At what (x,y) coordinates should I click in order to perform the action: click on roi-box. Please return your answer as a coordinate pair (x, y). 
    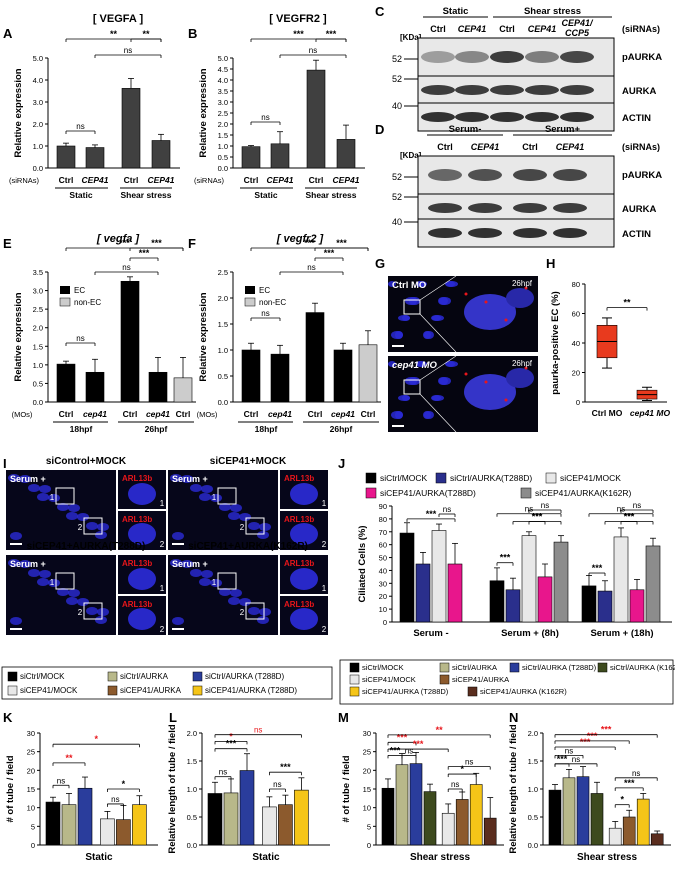
    Looking at the image, I should click on (93, 526).